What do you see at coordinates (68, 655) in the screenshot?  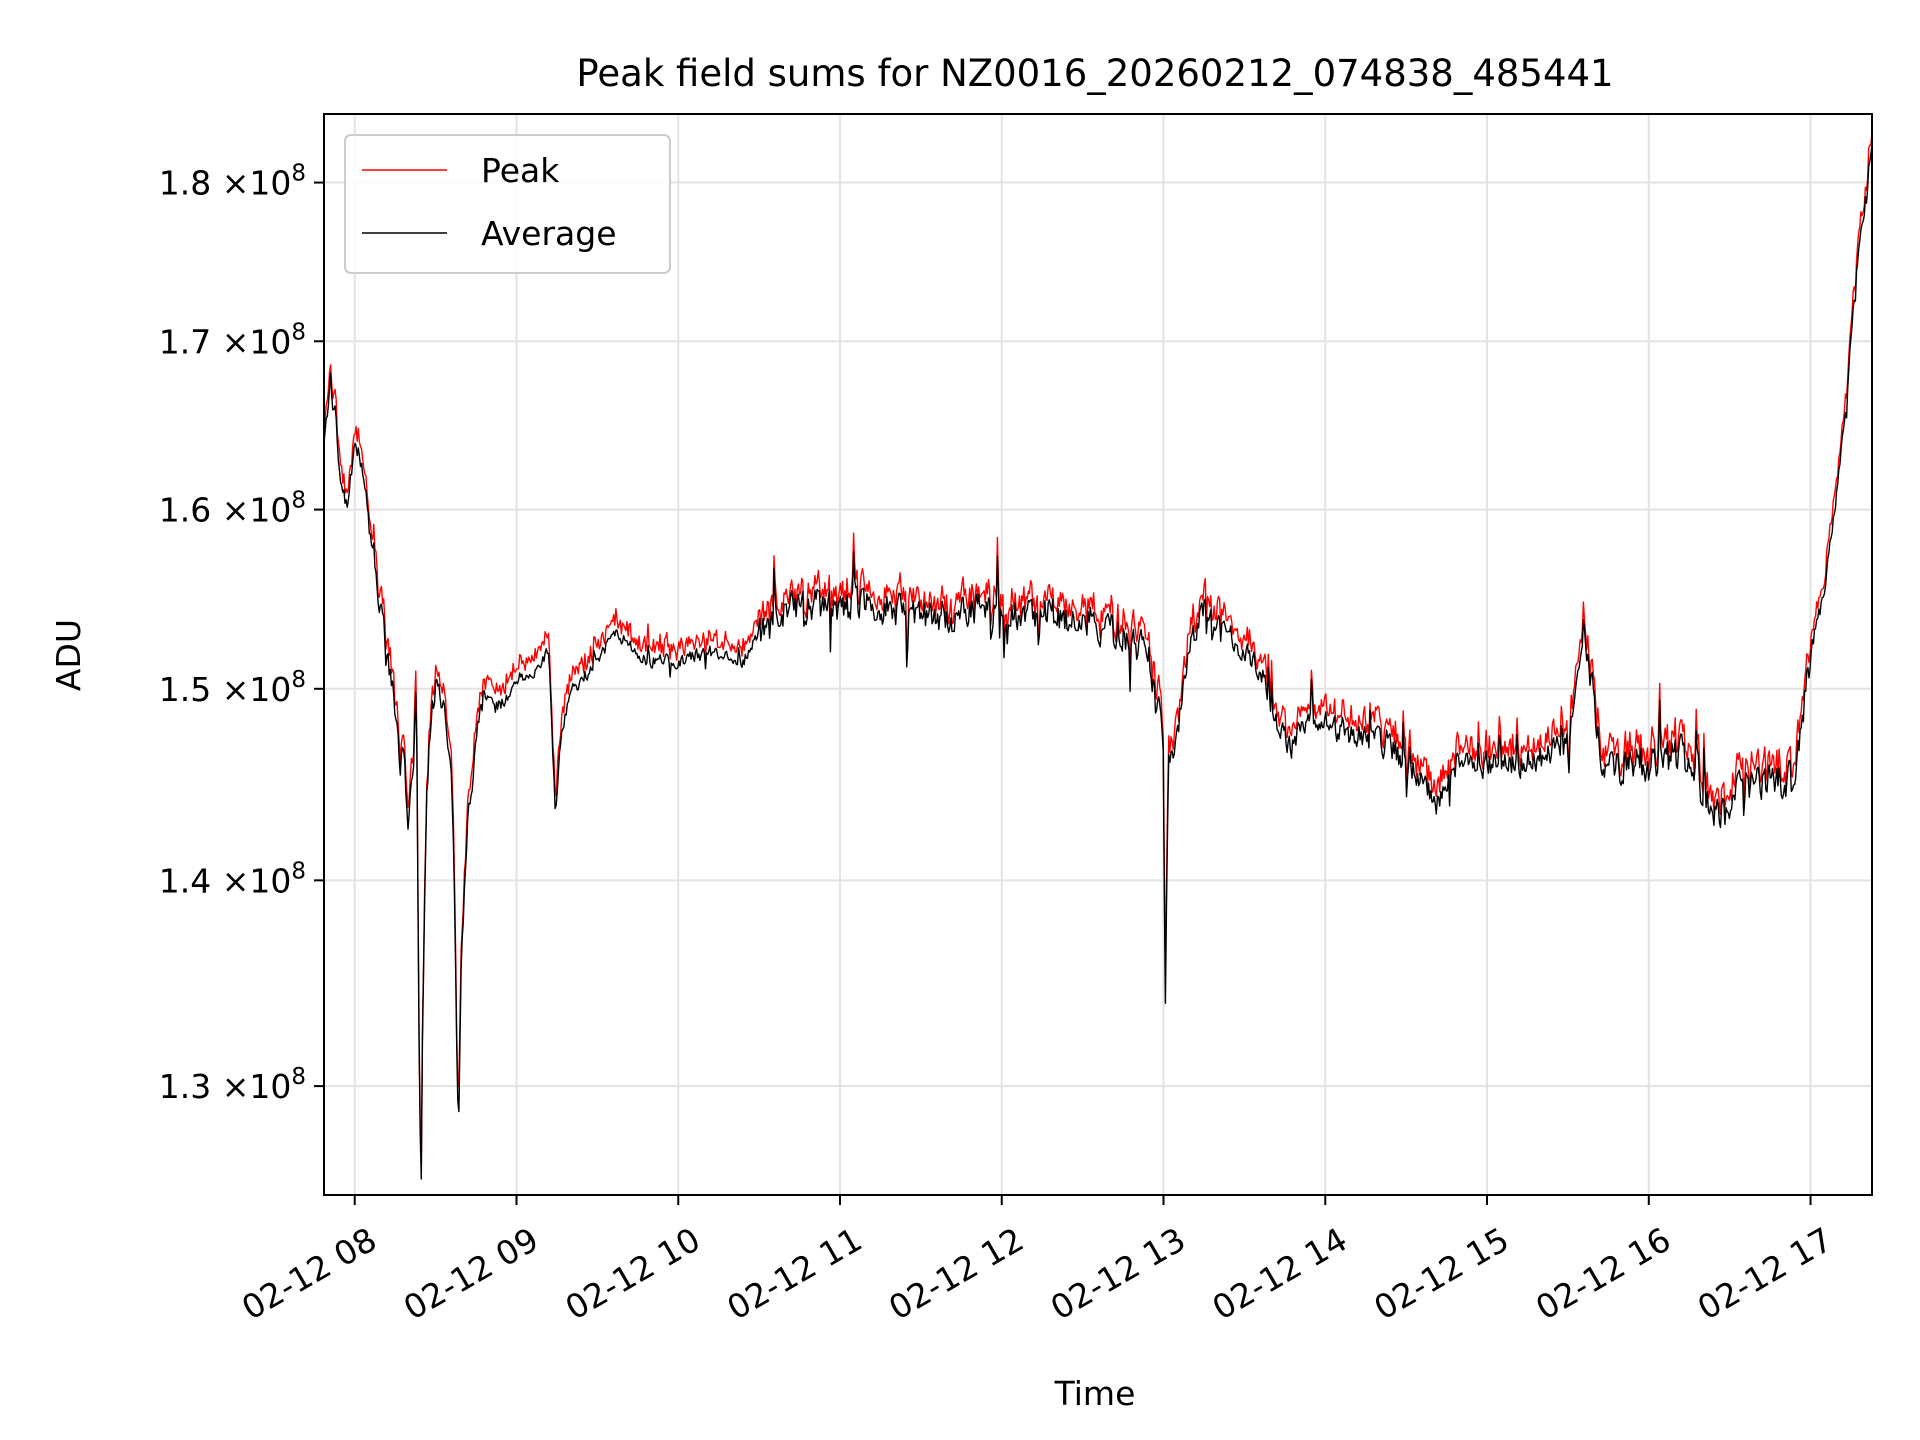 I see `y-axis-label: ADU` at bounding box center [68, 655].